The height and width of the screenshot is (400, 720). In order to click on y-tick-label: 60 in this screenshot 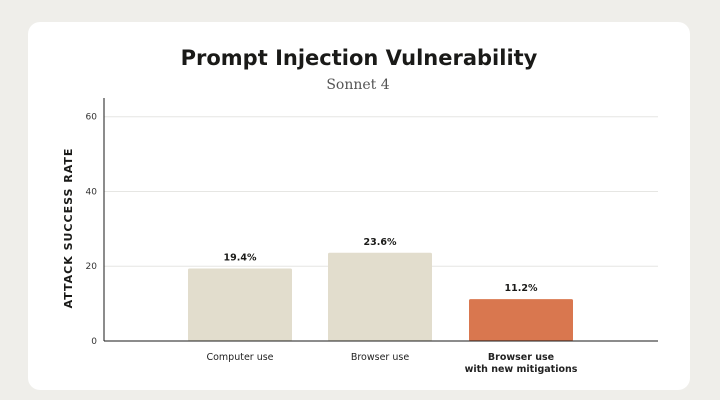, I will do `click(92, 118)`.